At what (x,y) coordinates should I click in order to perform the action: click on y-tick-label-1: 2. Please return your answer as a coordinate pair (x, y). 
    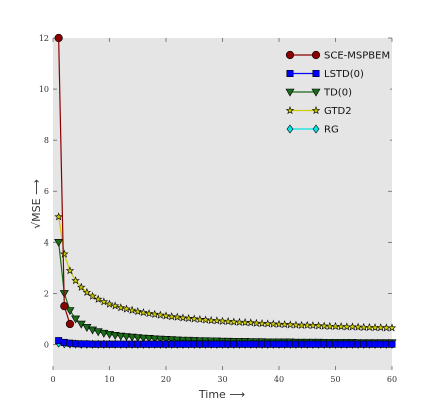
    Looking at the image, I should click on (46, 293).